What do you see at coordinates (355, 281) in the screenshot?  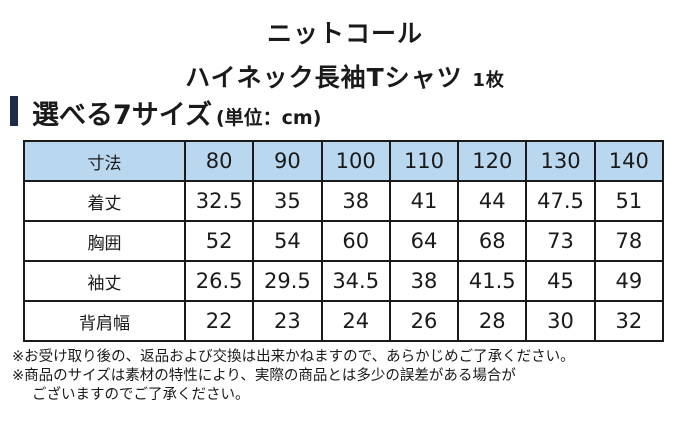 I see `table-cell: 34.5` at bounding box center [355, 281].